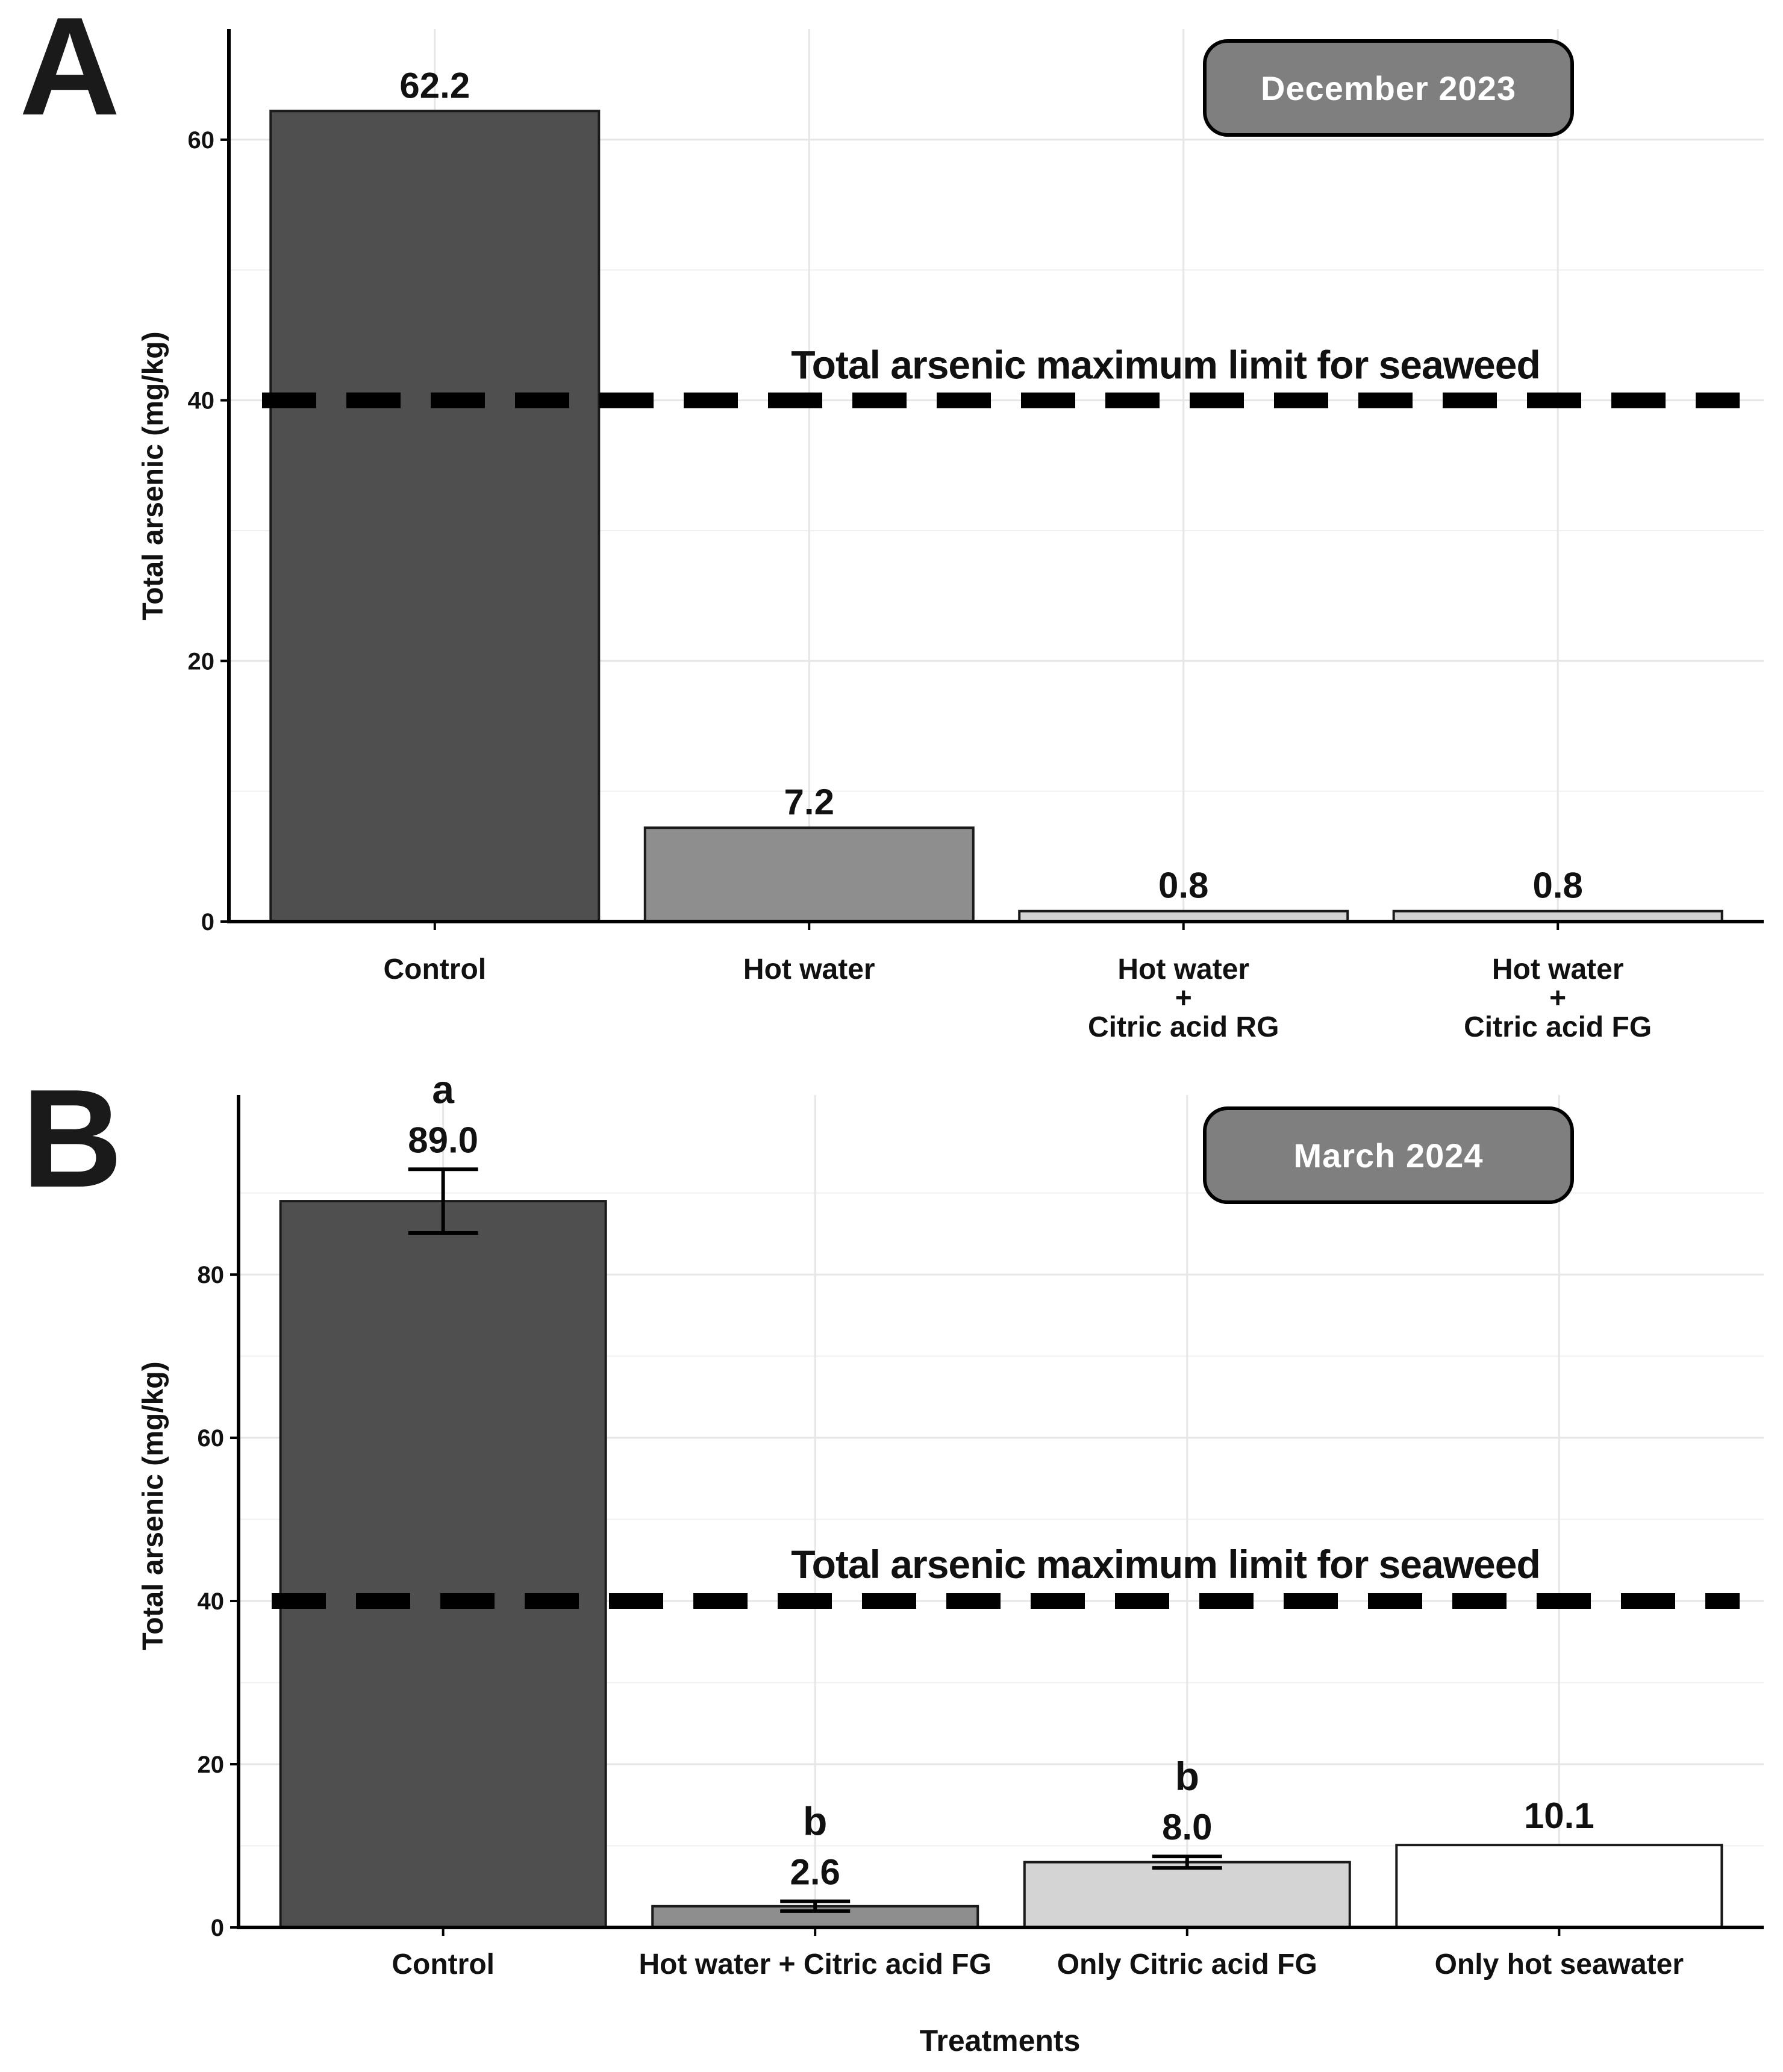 The height and width of the screenshot is (2072, 1783). I want to click on data-label: 10.1, so click(1559, 1816).